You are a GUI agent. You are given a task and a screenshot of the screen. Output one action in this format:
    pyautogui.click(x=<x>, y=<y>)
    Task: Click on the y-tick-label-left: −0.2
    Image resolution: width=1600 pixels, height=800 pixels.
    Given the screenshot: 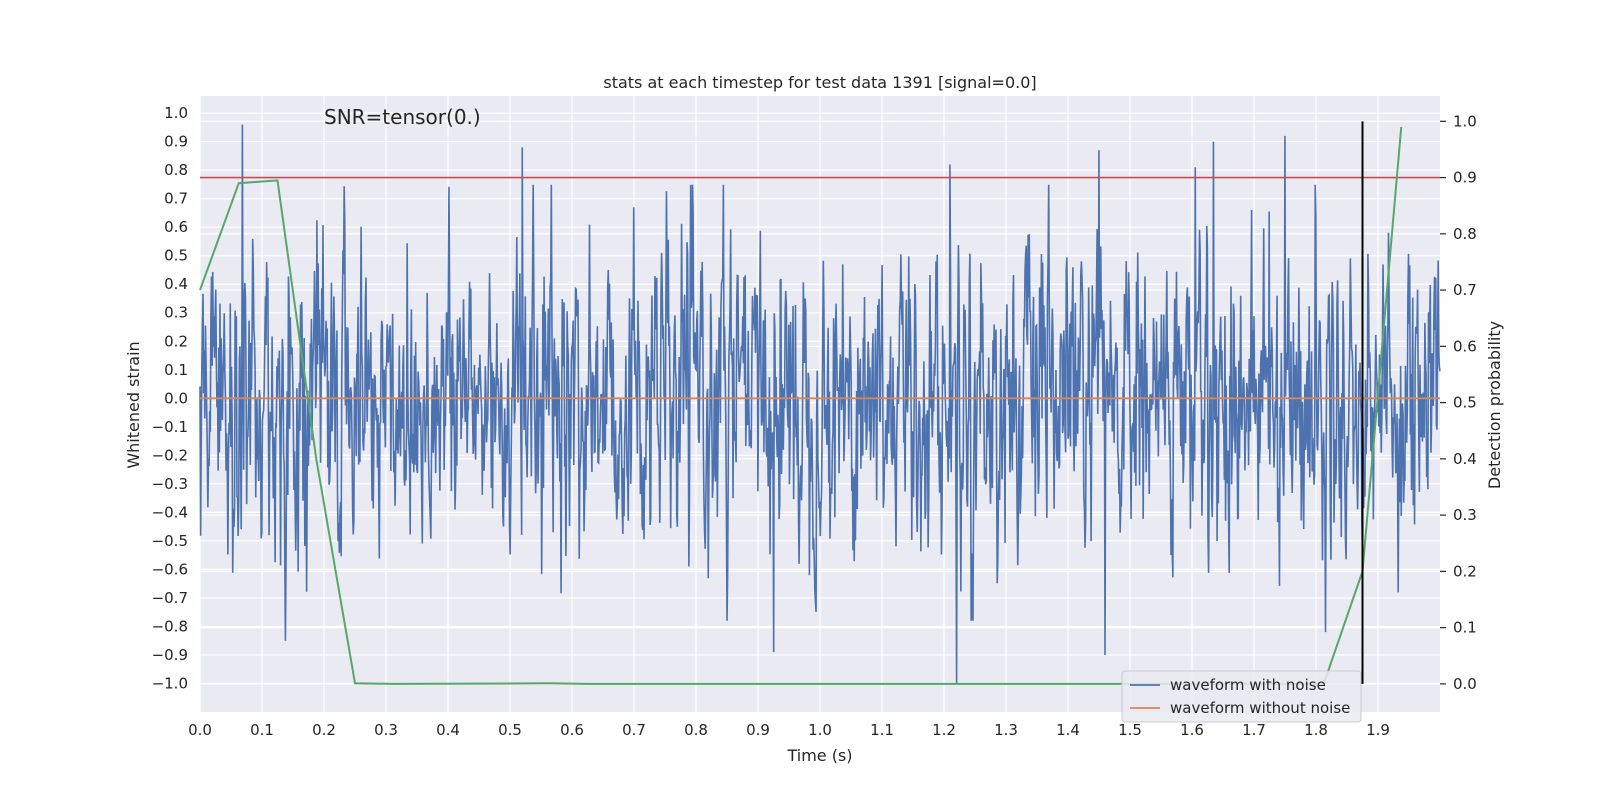 What is the action you would take?
    pyautogui.click(x=170, y=455)
    